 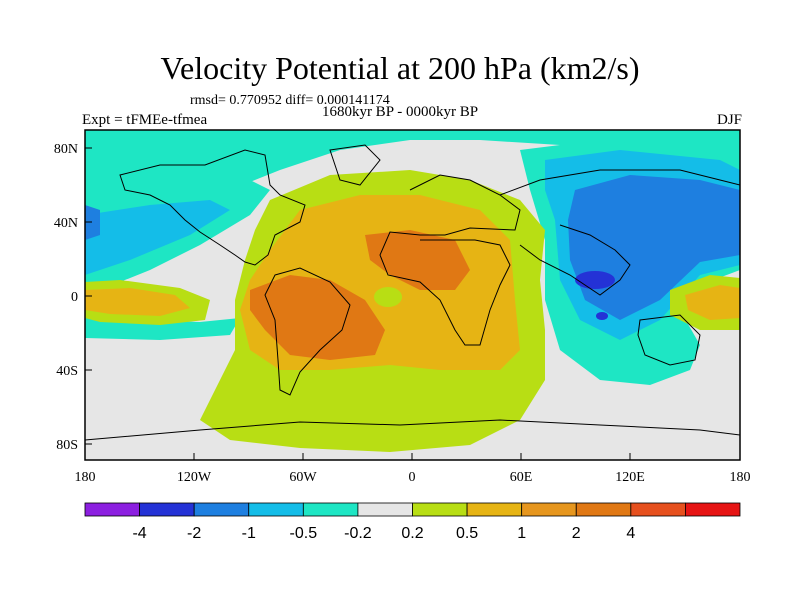 What do you see at coordinates (602, 316) in the screenshot?
I see `contour-neg-max-b` at bounding box center [602, 316].